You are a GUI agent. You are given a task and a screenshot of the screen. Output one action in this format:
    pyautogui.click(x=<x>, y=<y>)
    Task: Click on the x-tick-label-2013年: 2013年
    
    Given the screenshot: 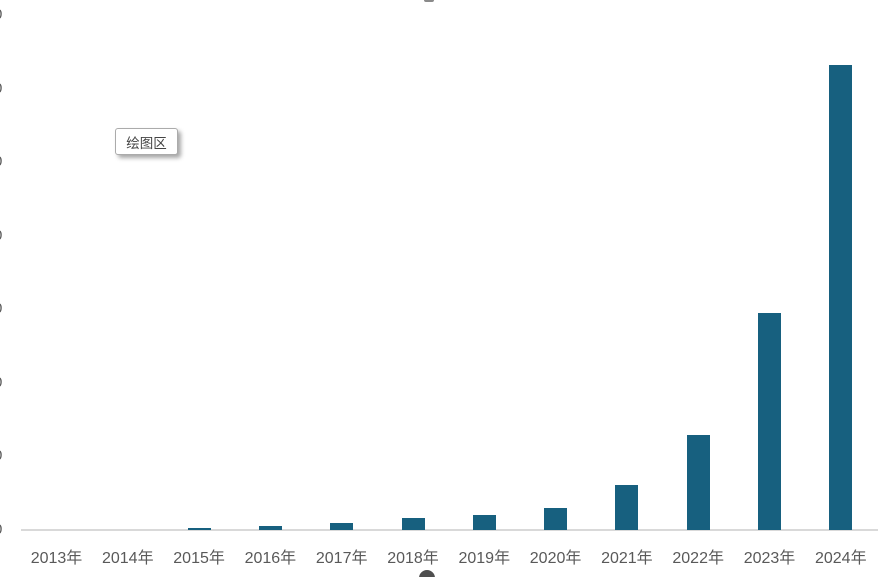 What is the action you would take?
    pyautogui.click(x=56, y=558)
    